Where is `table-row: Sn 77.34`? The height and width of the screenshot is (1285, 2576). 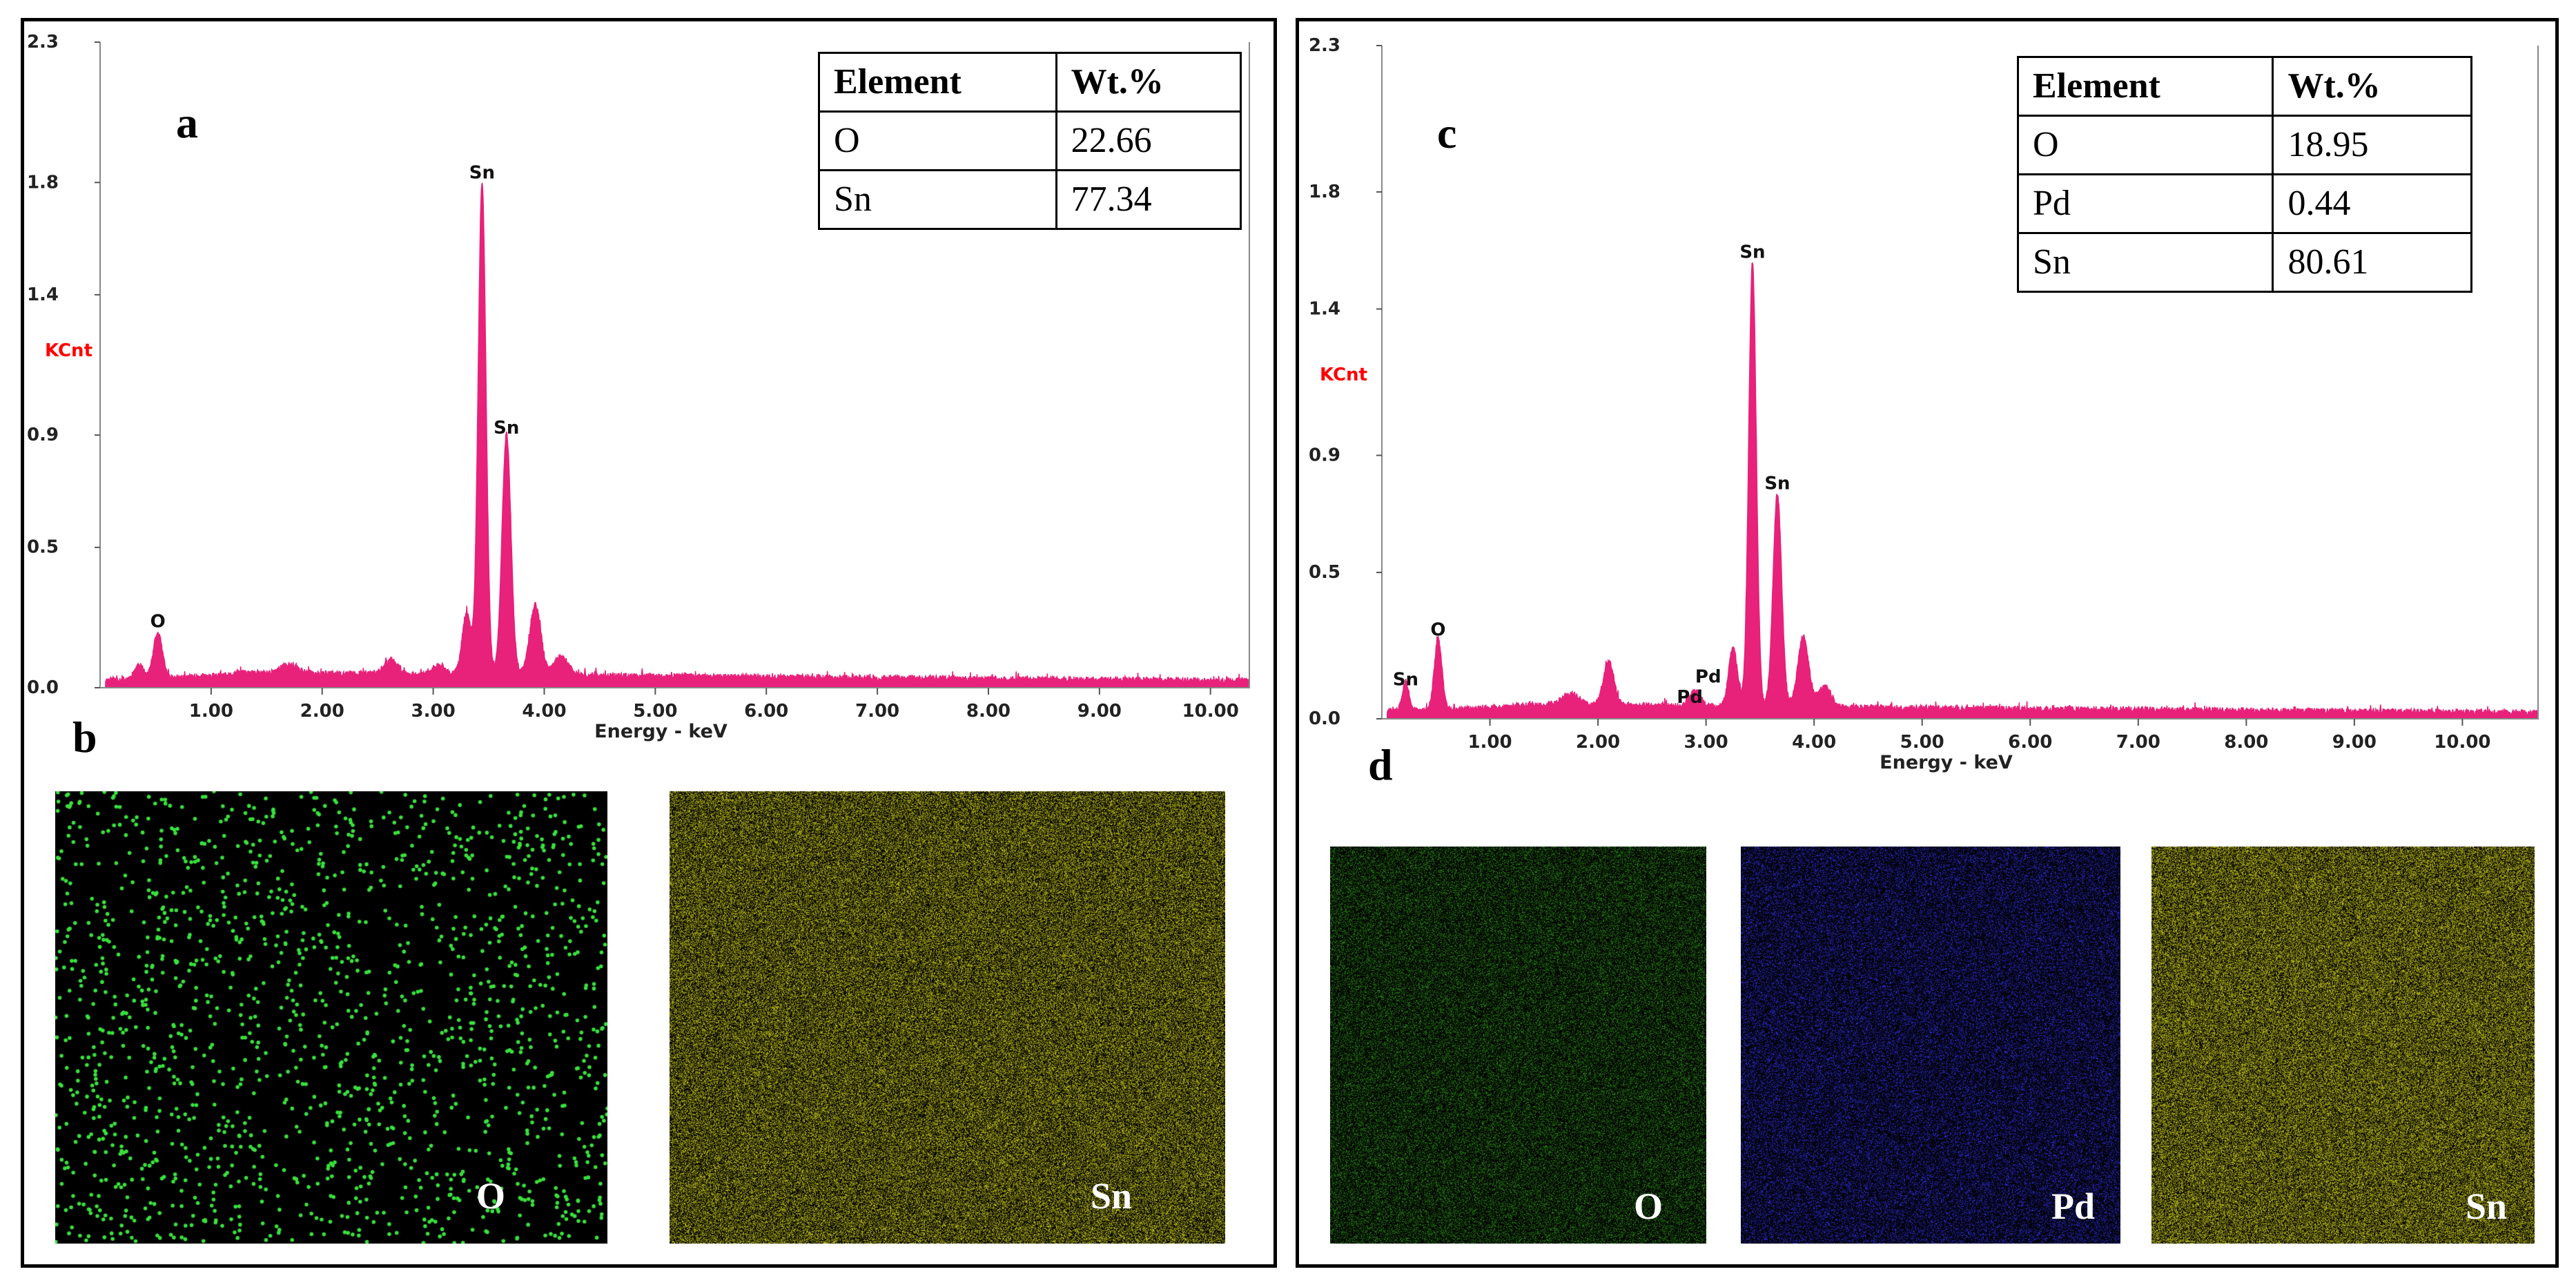 table-row: Sn 77.34 is located at coordinates (1030, 199).